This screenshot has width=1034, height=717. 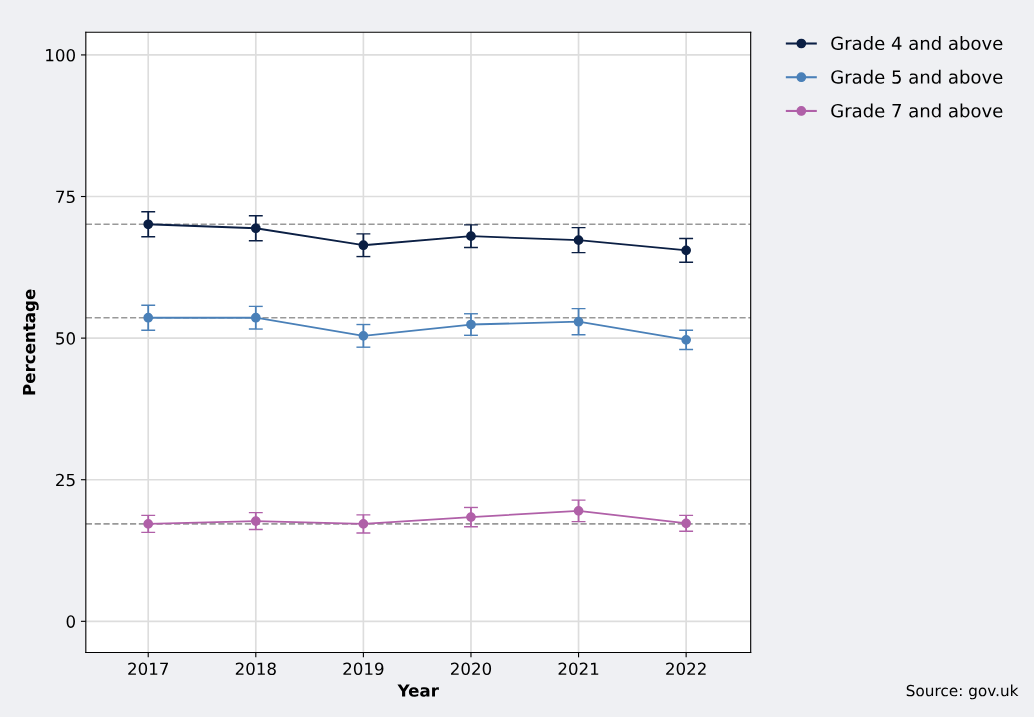 What do you see at coordinates (578, 669) in the screenshot?
I see `x-tick-label: 2021` at bounding box center [578, 669].